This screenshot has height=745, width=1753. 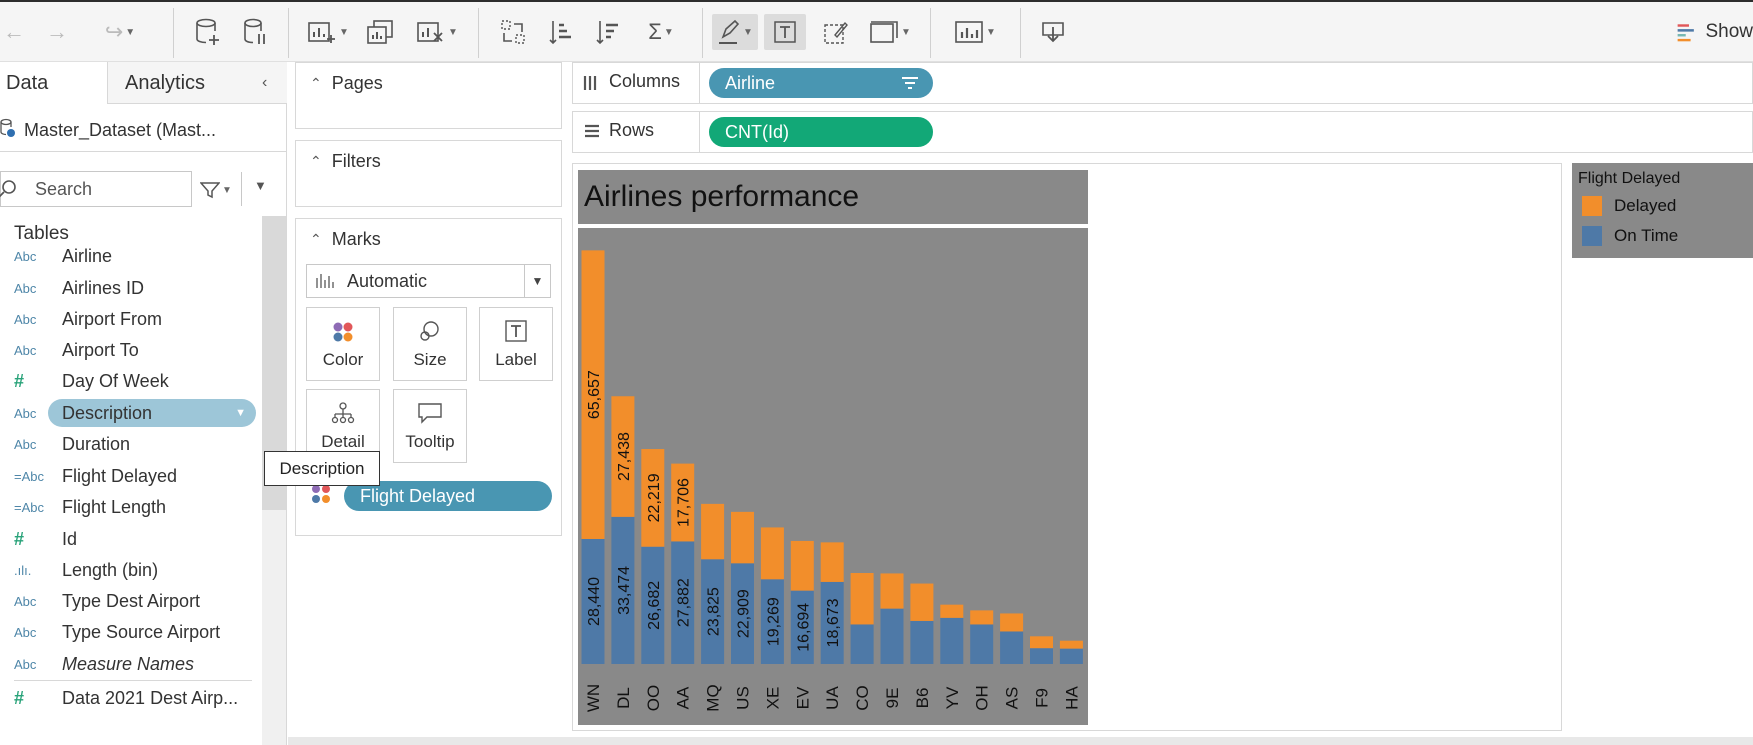 What do you see at coordinates (742, 537) in the screenshot?
I see `bar-delayed-US` at bounding box center [742, 537].